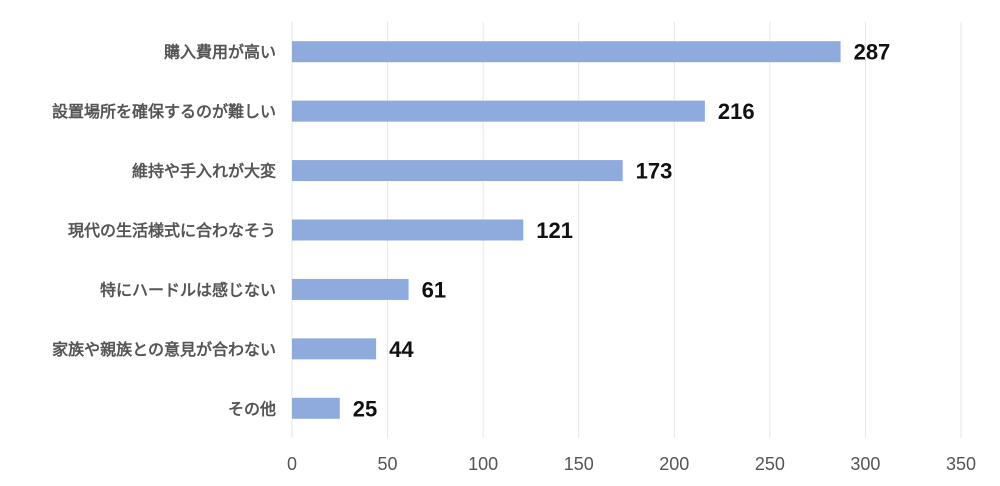  Describe the element at coordinates (204, 171) in the screenshot. I see `category-label-2: 維持や手入れが大変` at that location.